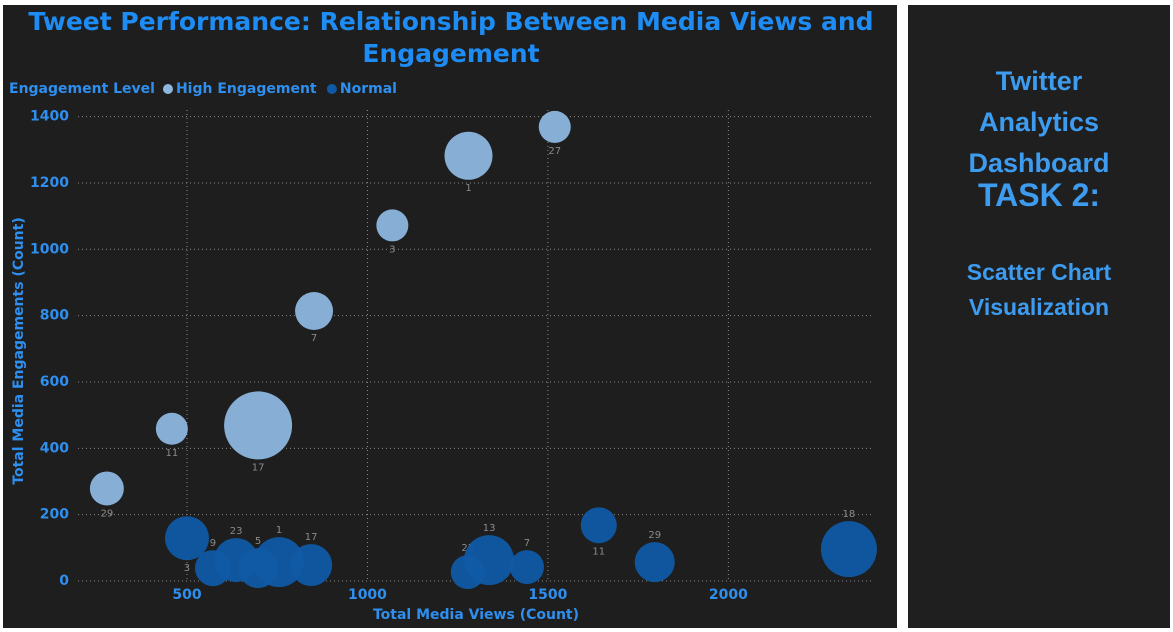  Describe the element at coordinates (64, 581) in the screenshot. I see `y-tick-label: 0` at that location.